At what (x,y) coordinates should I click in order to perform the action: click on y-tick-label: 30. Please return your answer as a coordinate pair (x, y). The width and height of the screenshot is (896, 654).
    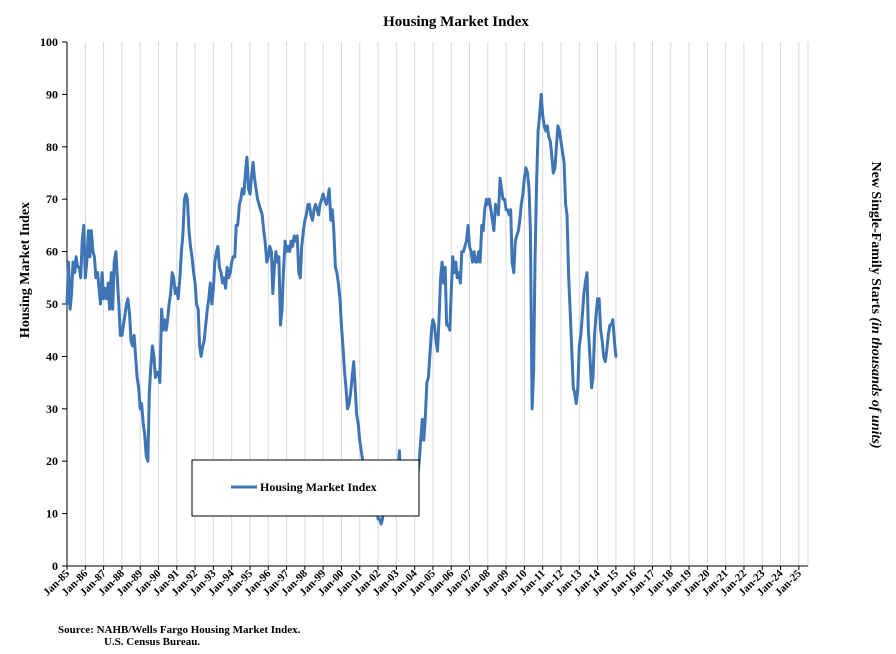
    Looking at the image, I should click on (52, 409).